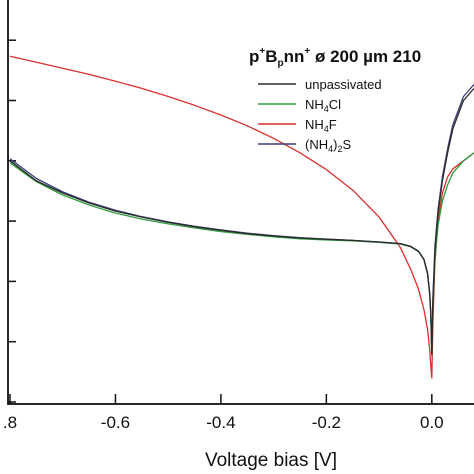 Image resolution: width=474 pixels, height=474 pixels. I want to click on x-tick-label: .8, so click(10, 422).